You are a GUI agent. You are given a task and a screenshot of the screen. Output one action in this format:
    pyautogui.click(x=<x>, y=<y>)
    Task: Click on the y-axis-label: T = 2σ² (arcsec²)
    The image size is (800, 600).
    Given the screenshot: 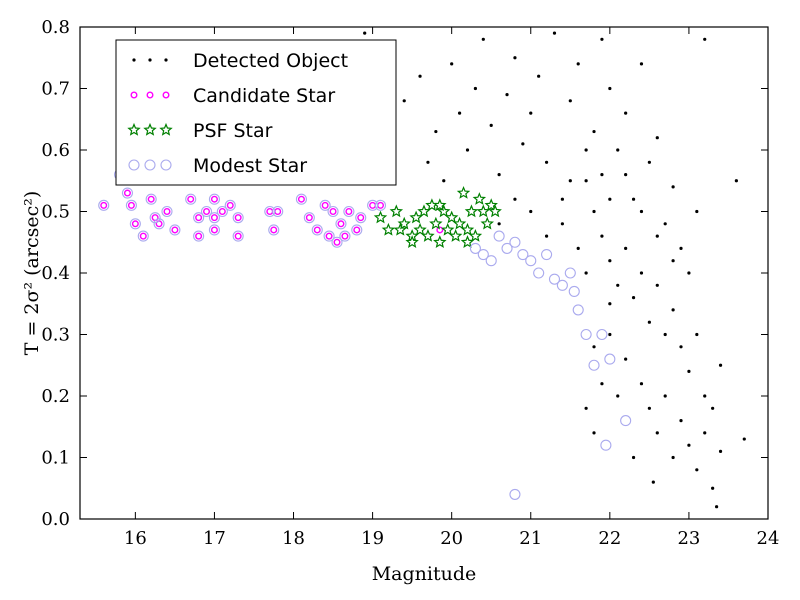 What is the action you would take?
    pyautogui.click(x=32, y=273)
    